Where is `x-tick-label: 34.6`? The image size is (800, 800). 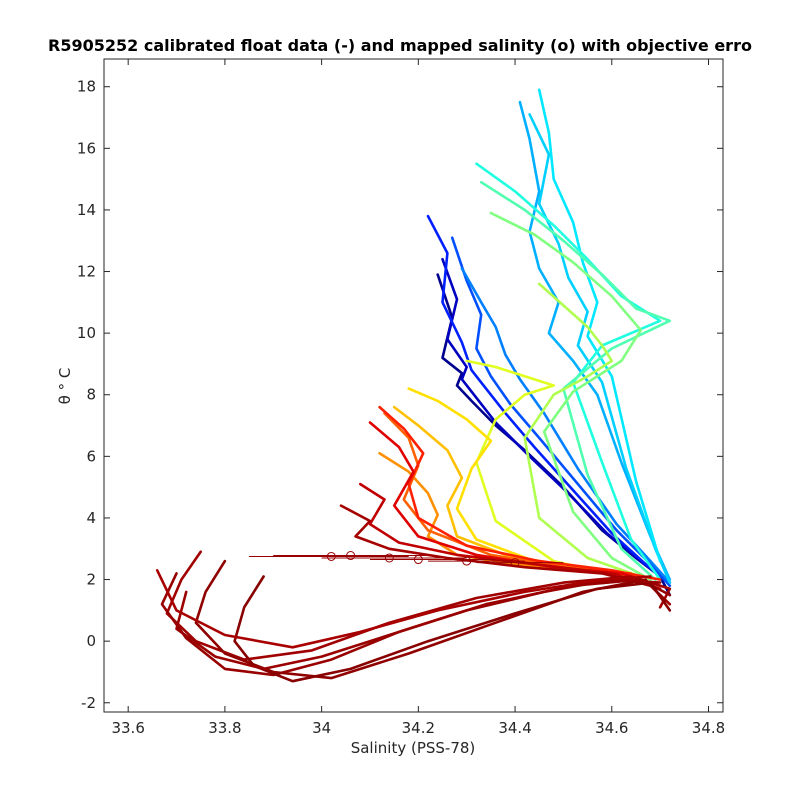
x-tick-label: 34.6 is located at coordinates (611, 728).